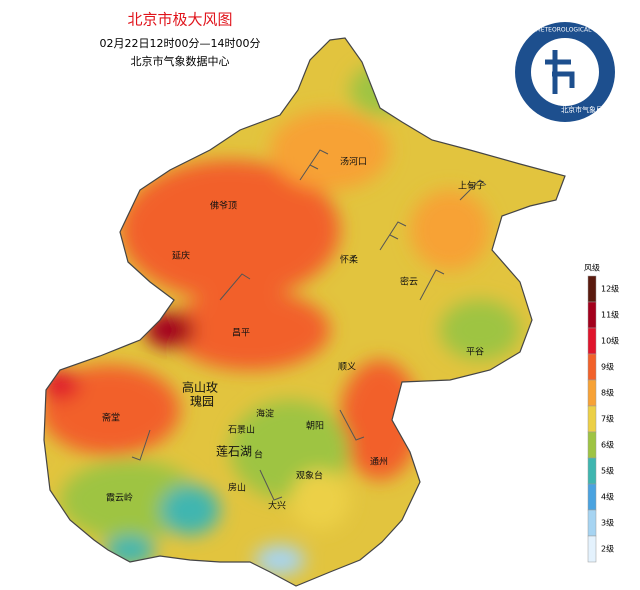 Image resolution: width=640 pixels, height=590 pixels. I want to click on legend-label: 12级, so click(610, 289).